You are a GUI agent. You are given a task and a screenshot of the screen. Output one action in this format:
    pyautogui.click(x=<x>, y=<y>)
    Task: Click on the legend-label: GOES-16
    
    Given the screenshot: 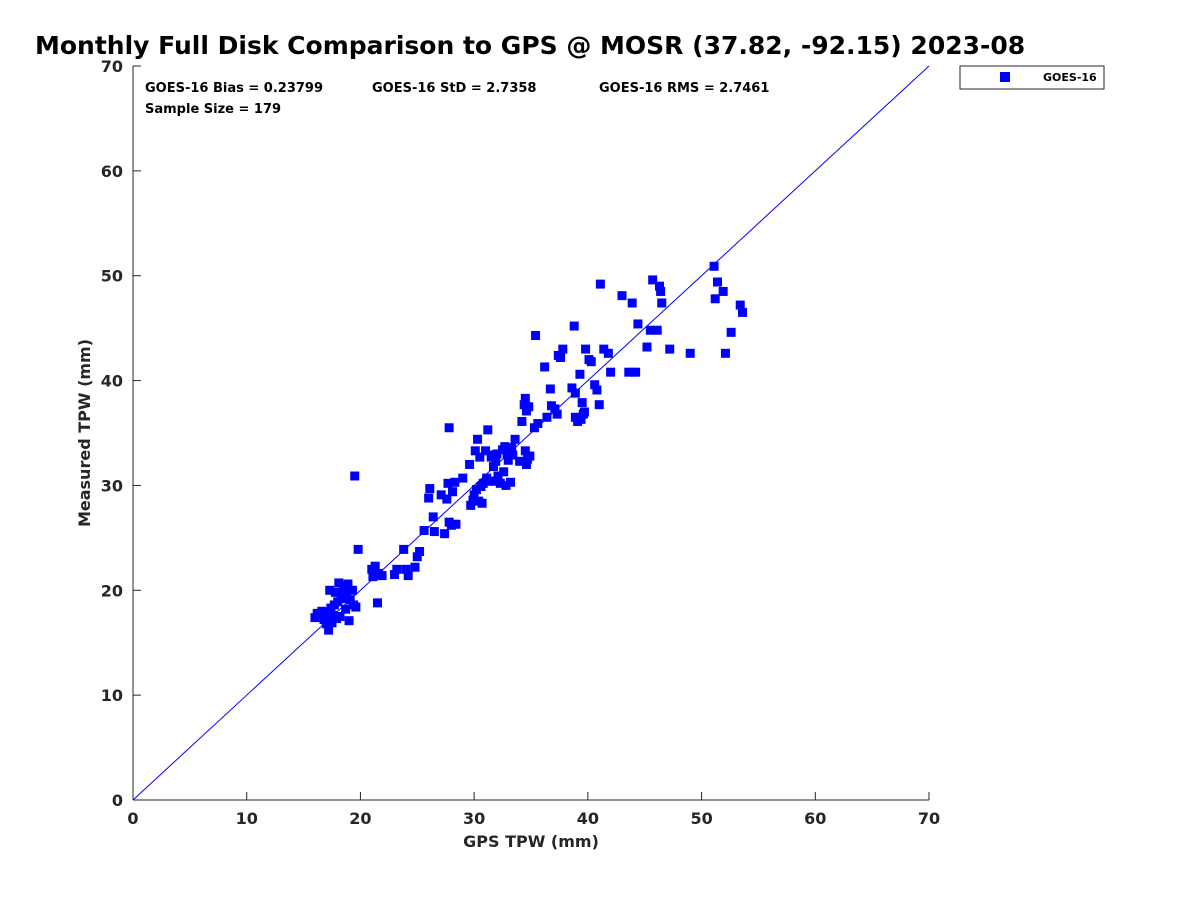 What is the action you would take?
    pyautogui.click(x=1070, y=77)
    